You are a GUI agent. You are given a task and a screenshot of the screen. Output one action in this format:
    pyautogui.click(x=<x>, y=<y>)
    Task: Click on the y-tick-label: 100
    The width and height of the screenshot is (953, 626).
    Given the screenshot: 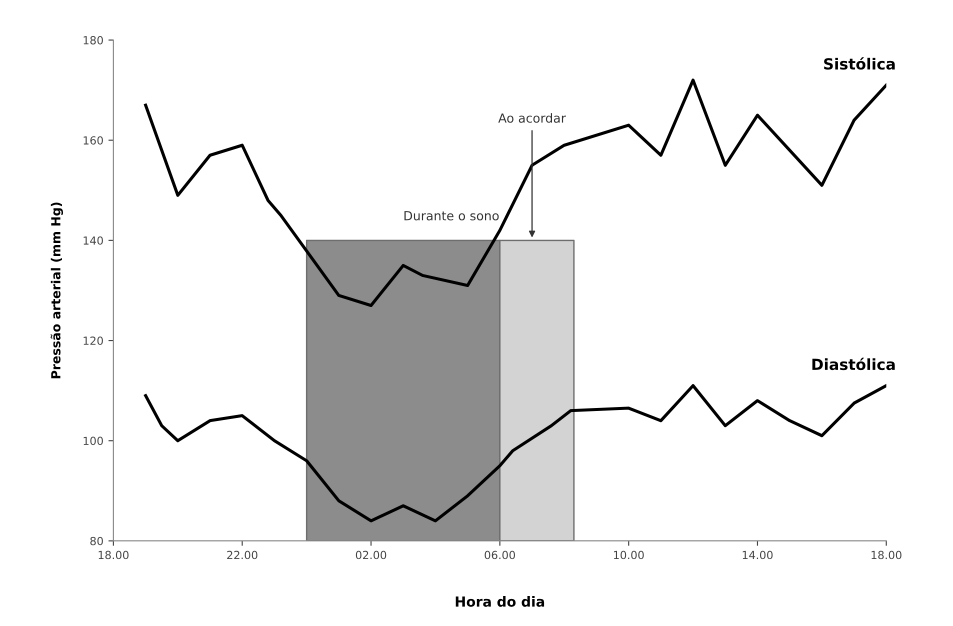 What is the action you would take?
    pyautogui.click(x=93, y=441)
    